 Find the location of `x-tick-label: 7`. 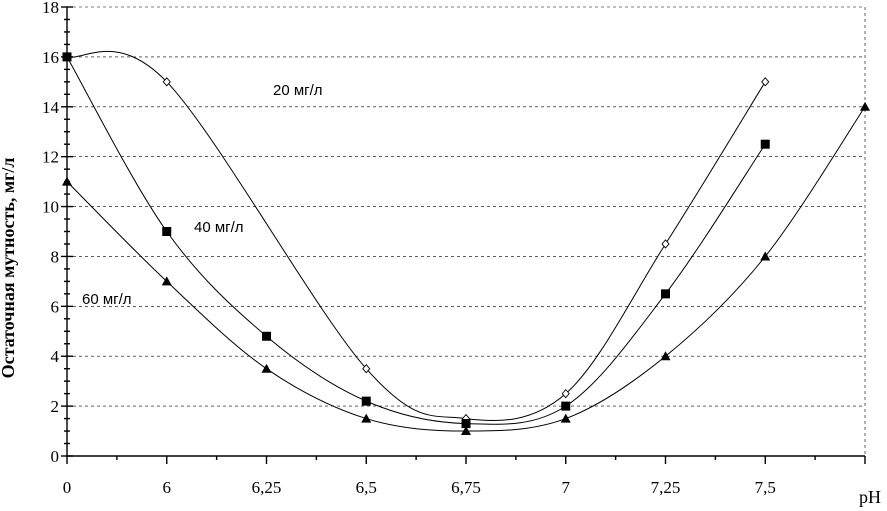

x-tick-label: 7 is located at coordinates (566, 487).